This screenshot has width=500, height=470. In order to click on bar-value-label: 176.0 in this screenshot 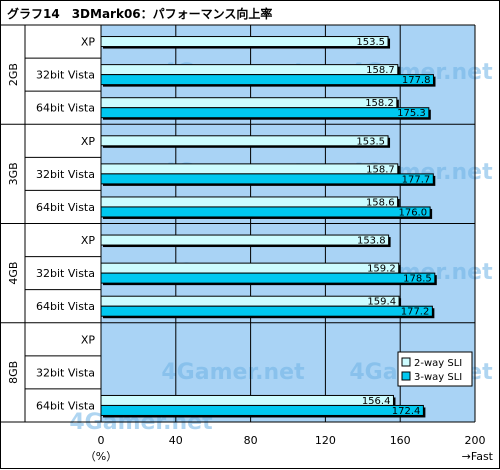, I will do `click(412, 212)`.